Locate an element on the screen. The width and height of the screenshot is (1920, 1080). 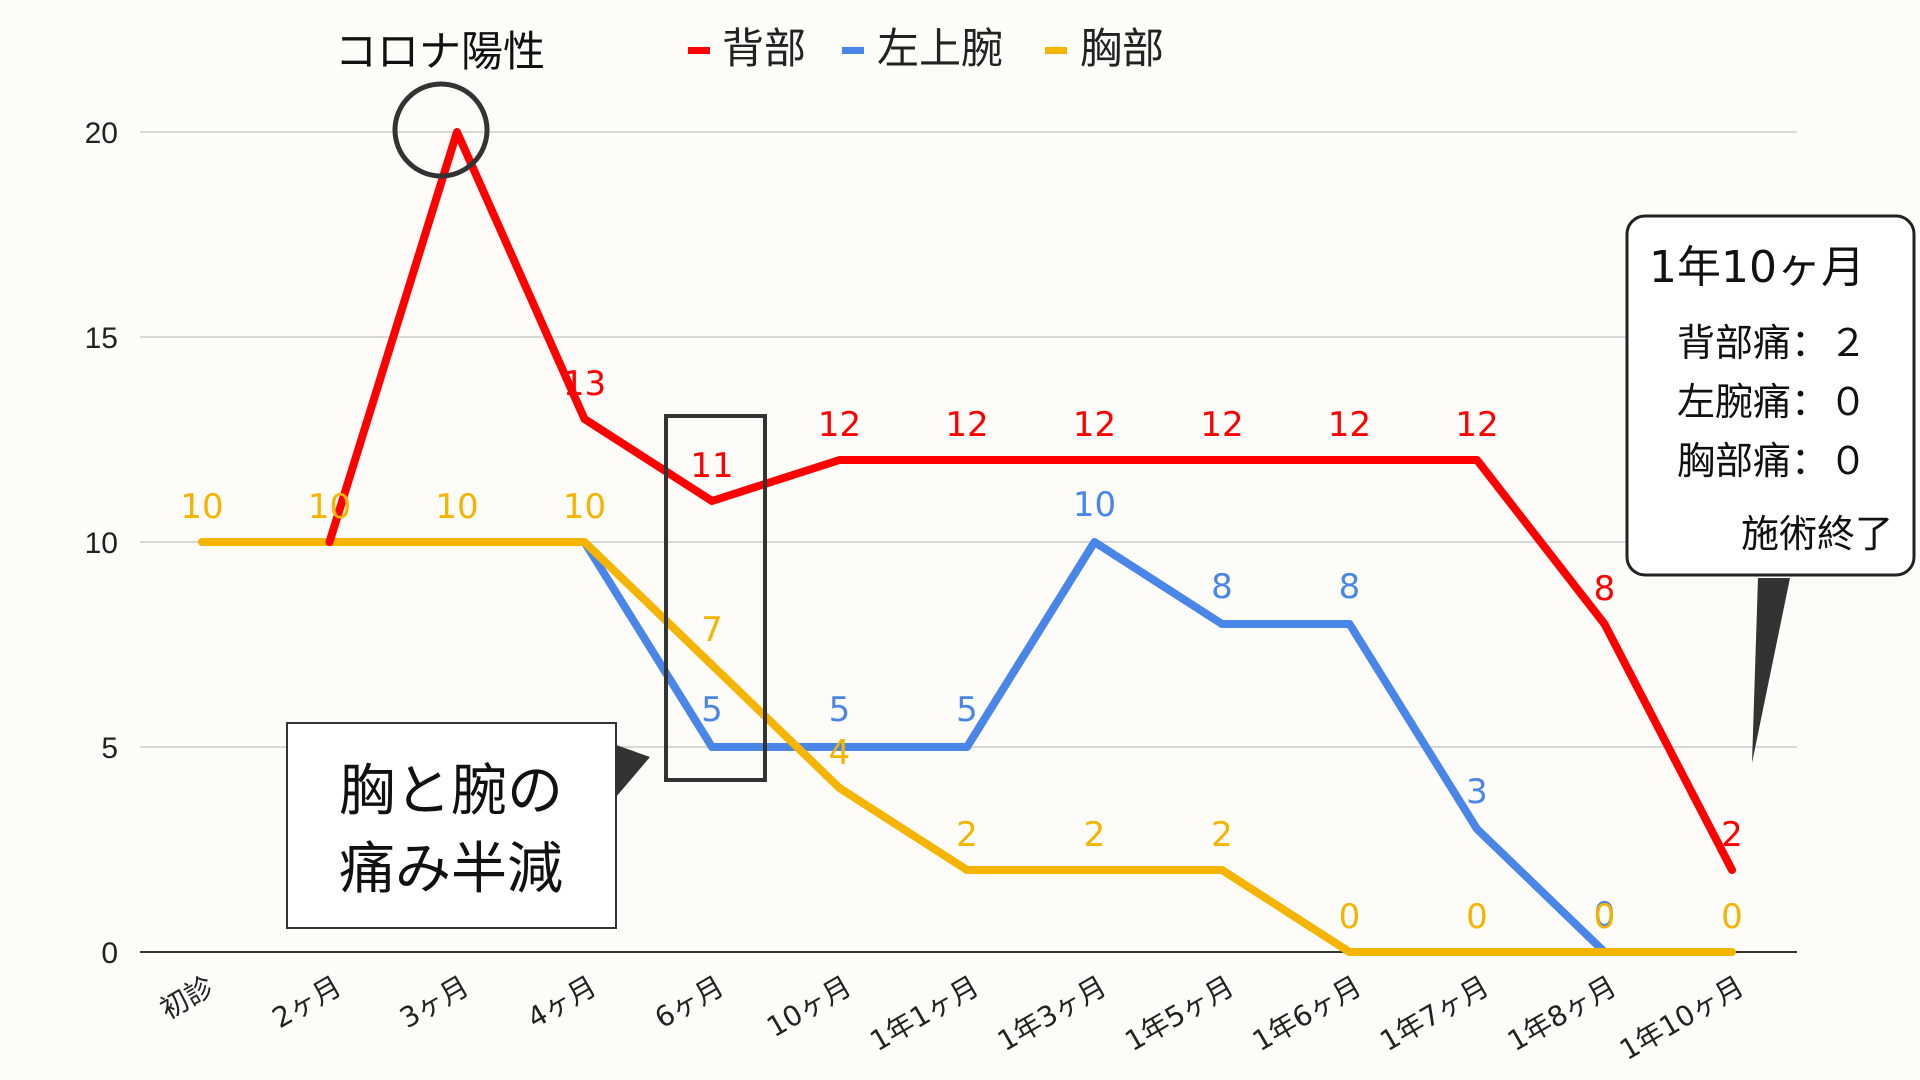
x-tick-label: 1年3ヶ月 is located at coordinates (1052, 1013).